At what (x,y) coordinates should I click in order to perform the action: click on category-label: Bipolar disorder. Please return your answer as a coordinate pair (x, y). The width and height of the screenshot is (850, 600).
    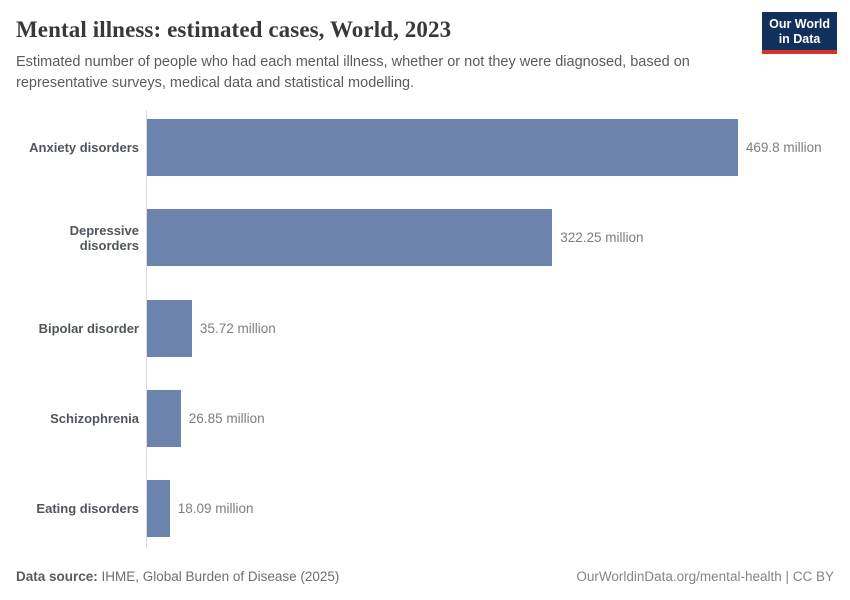
    Looking at the image, I should click on (88, 328).